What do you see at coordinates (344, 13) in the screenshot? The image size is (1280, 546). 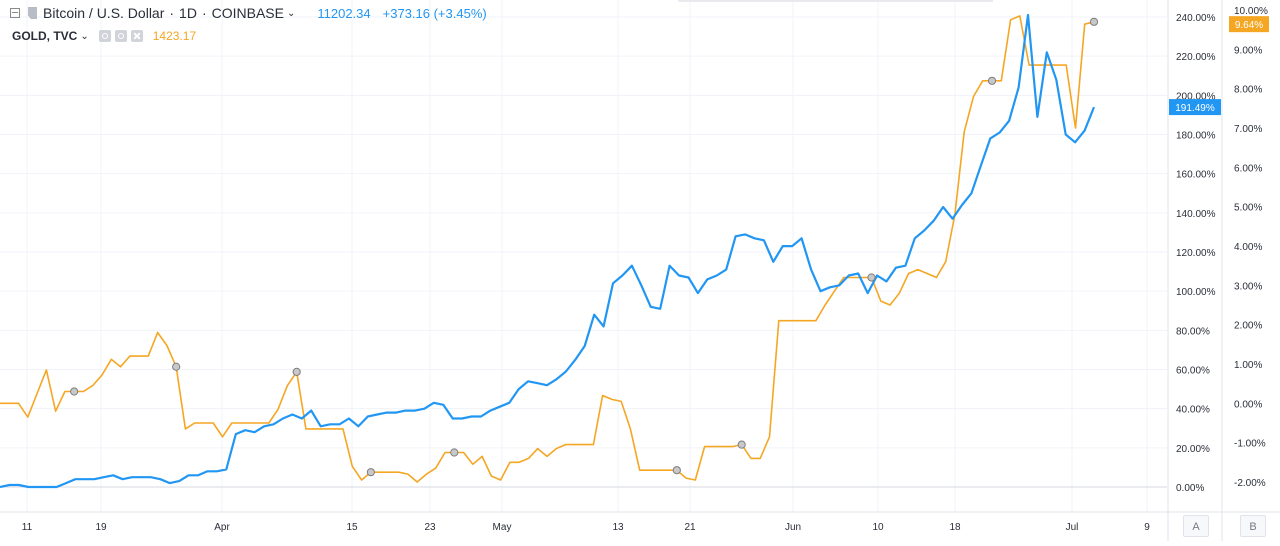 I see `last-price: 11202.34` at bounding box center [344, 13].